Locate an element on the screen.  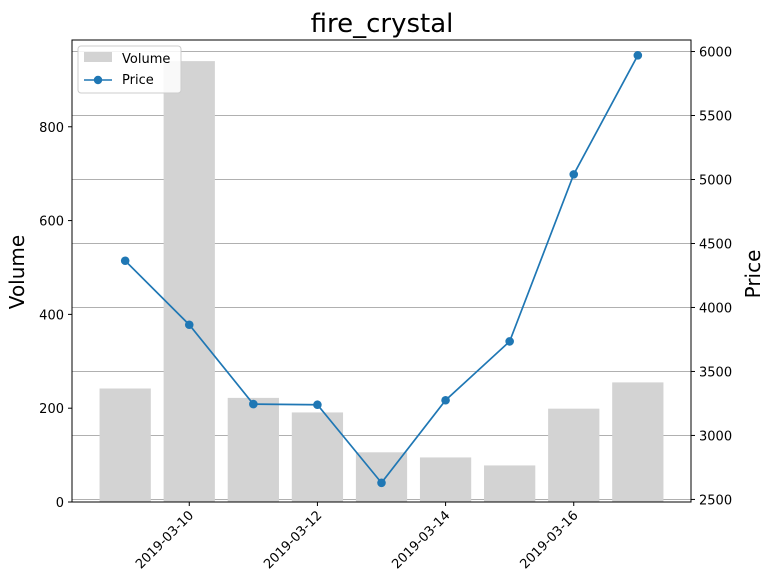
legend-price-marker is located at coordinates (98, 80).